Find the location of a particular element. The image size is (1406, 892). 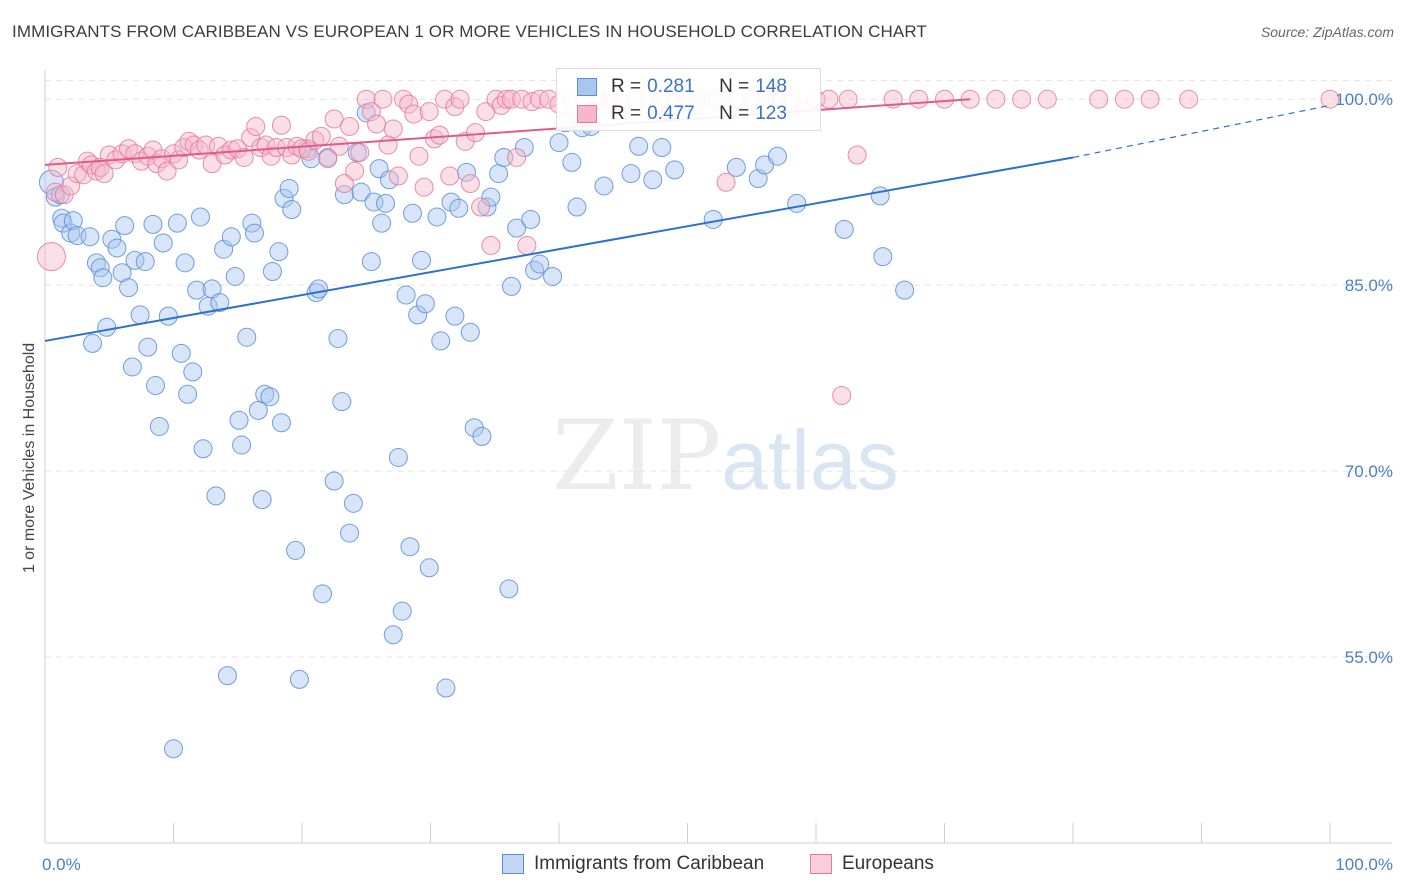

legend-swatch-pink is located at coordinates (587, 114).